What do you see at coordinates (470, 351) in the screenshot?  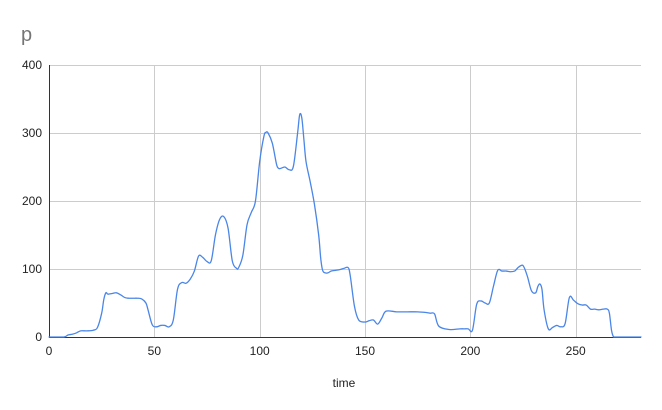 I see `x-tick-label: 200` at bounding box center [470, 351].